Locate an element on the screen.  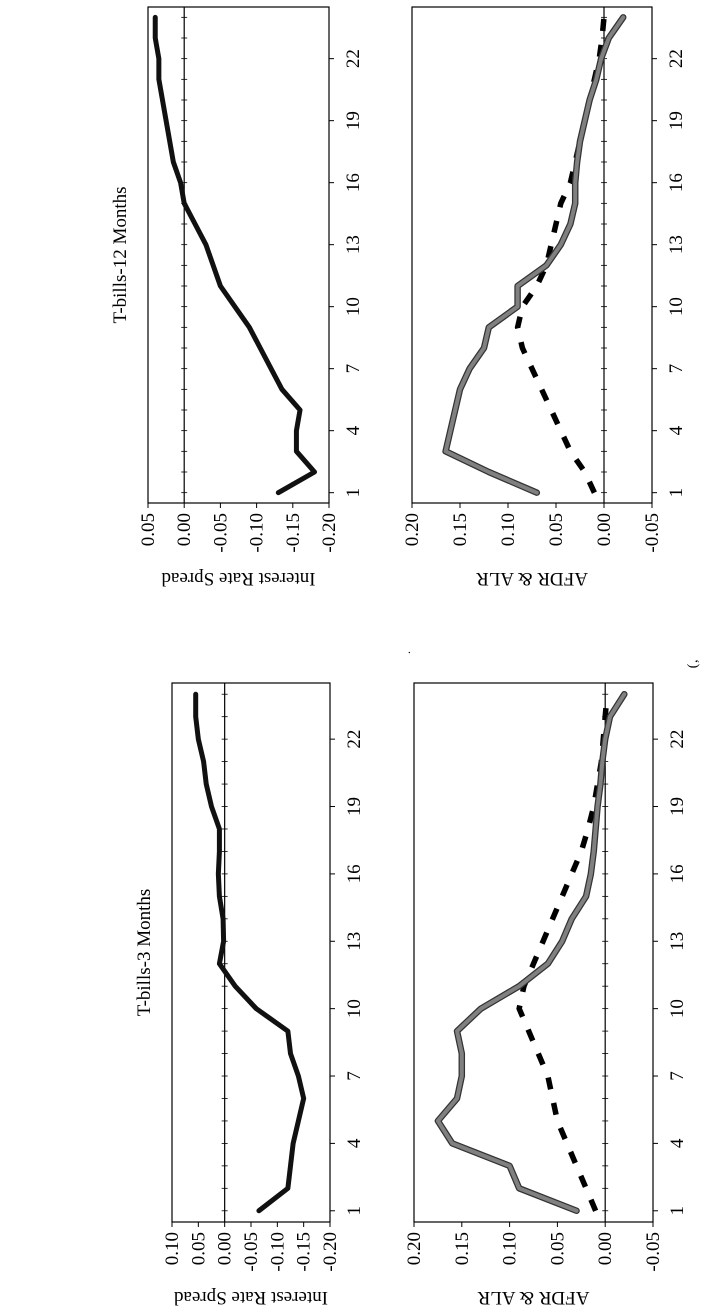
tb12-spread-y-tick-label: -0.15 is located at coordinates (293, 533).